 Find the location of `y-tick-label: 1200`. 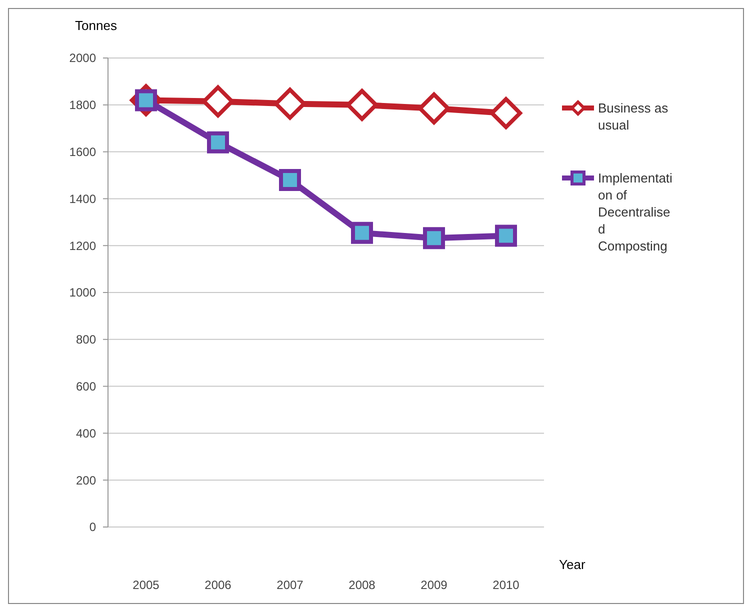

y-tick-label: 1200 is located at coordinates (82, 245).